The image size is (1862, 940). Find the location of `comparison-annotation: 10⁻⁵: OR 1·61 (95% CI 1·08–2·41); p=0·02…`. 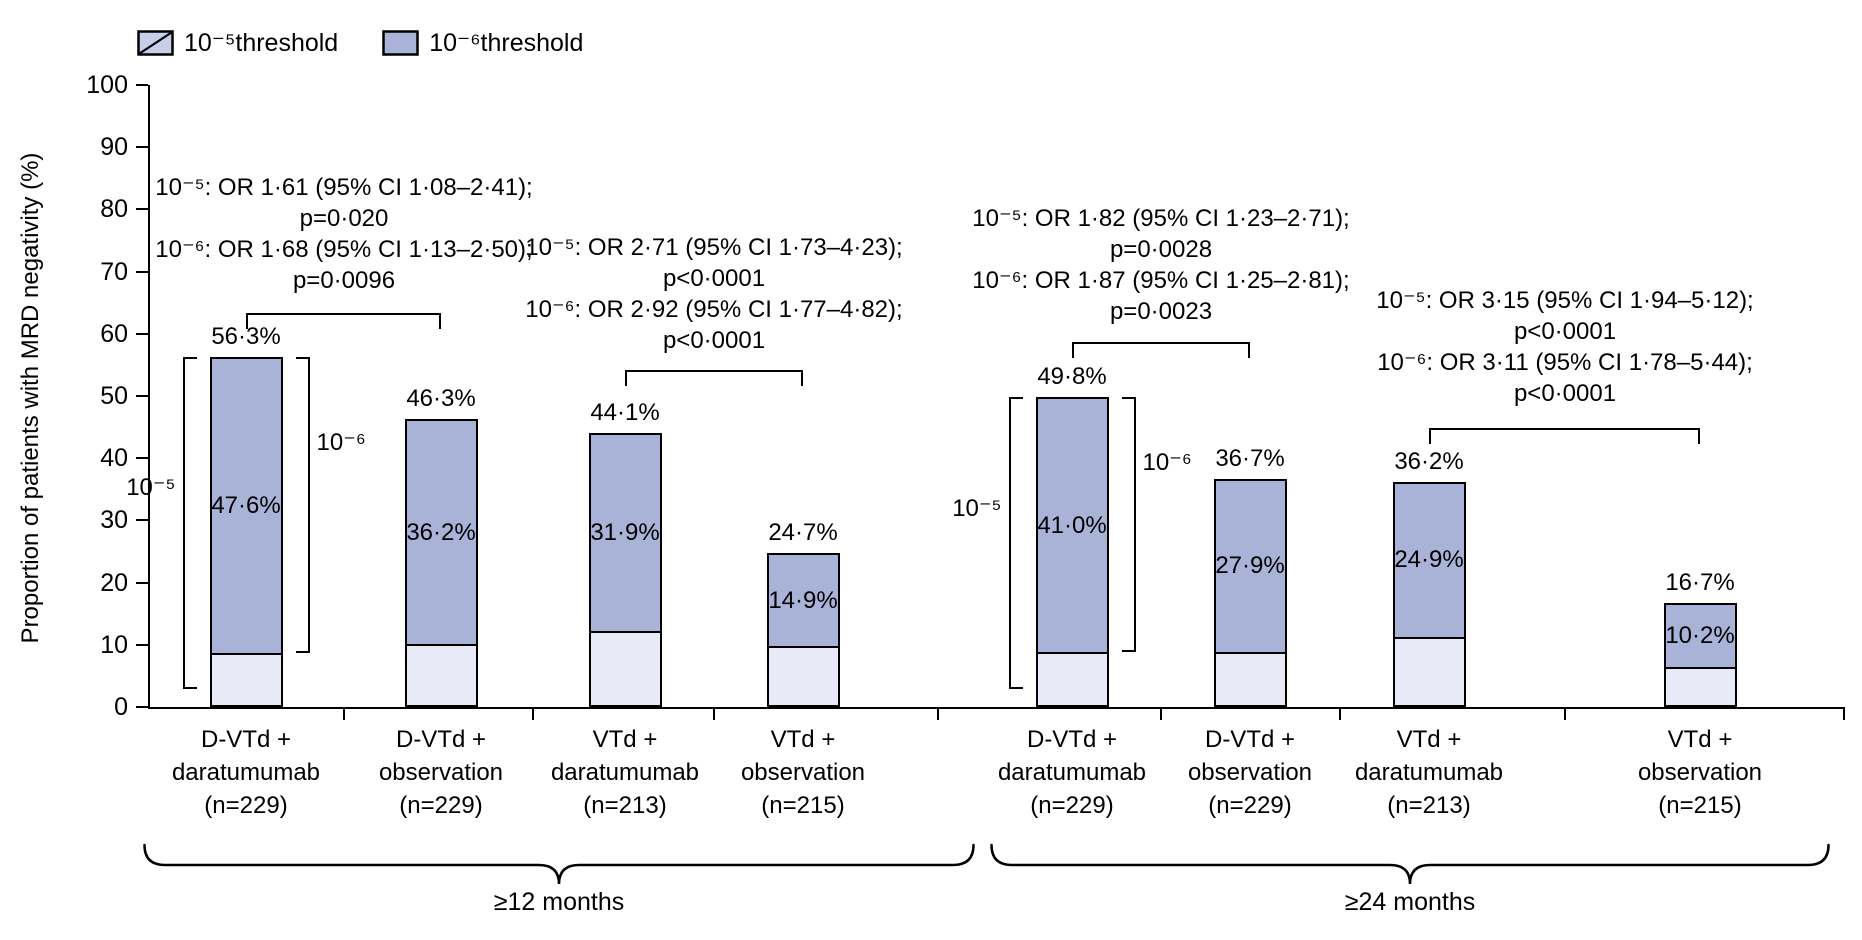

comparison-annotation: 10⁻⁵: OR 1·61 (95% CI 1·08–2·41); p=0·02… is located at coordinates (344, 234).